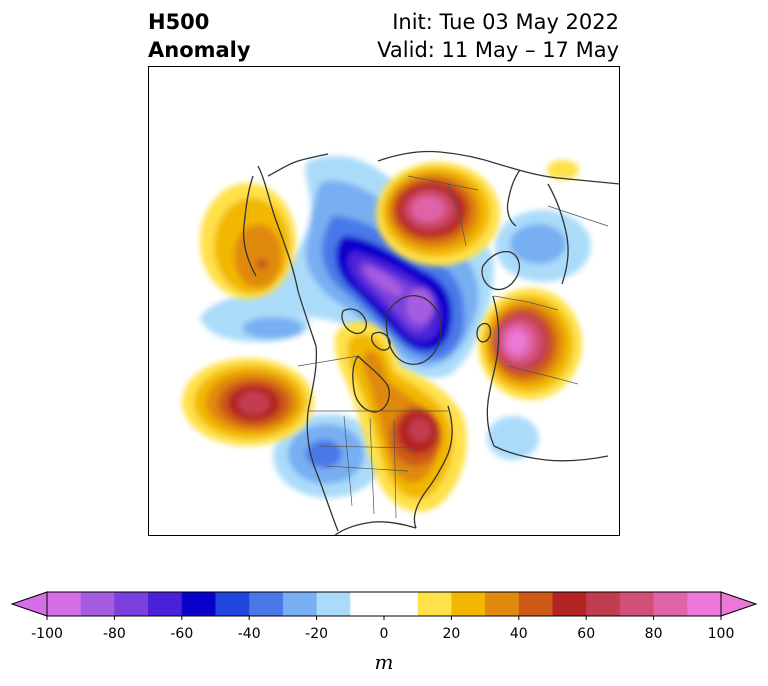 Image resolution: width=768 pixels, height=686 pixels. I want to click on colorbar-cells, so click(384, 604).